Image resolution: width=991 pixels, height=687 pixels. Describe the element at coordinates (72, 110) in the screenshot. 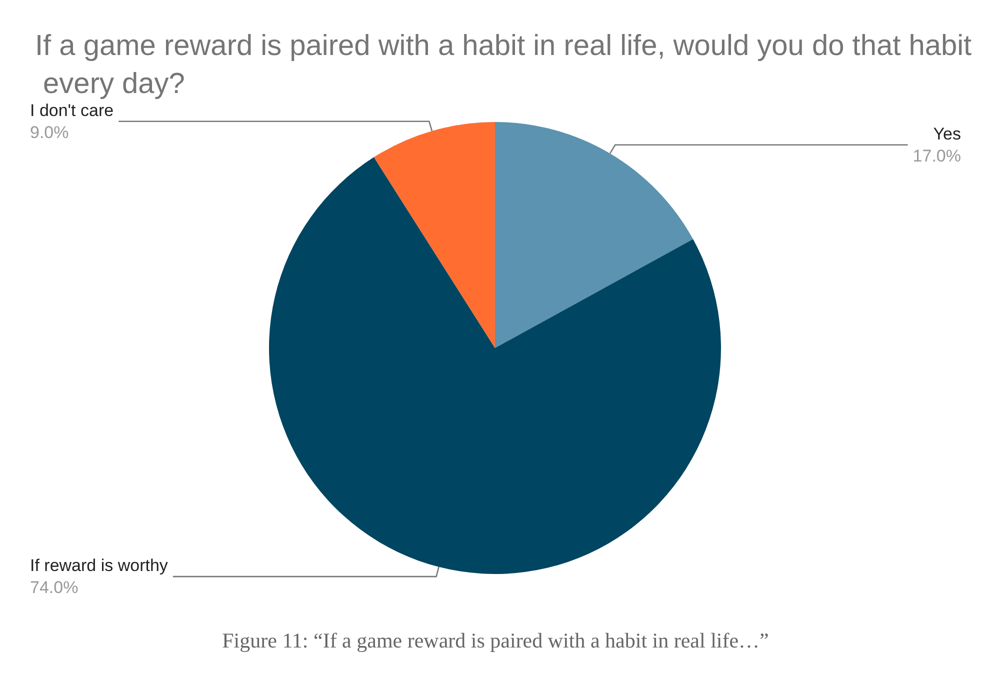

I see `slice-label: I don't care` at that location.